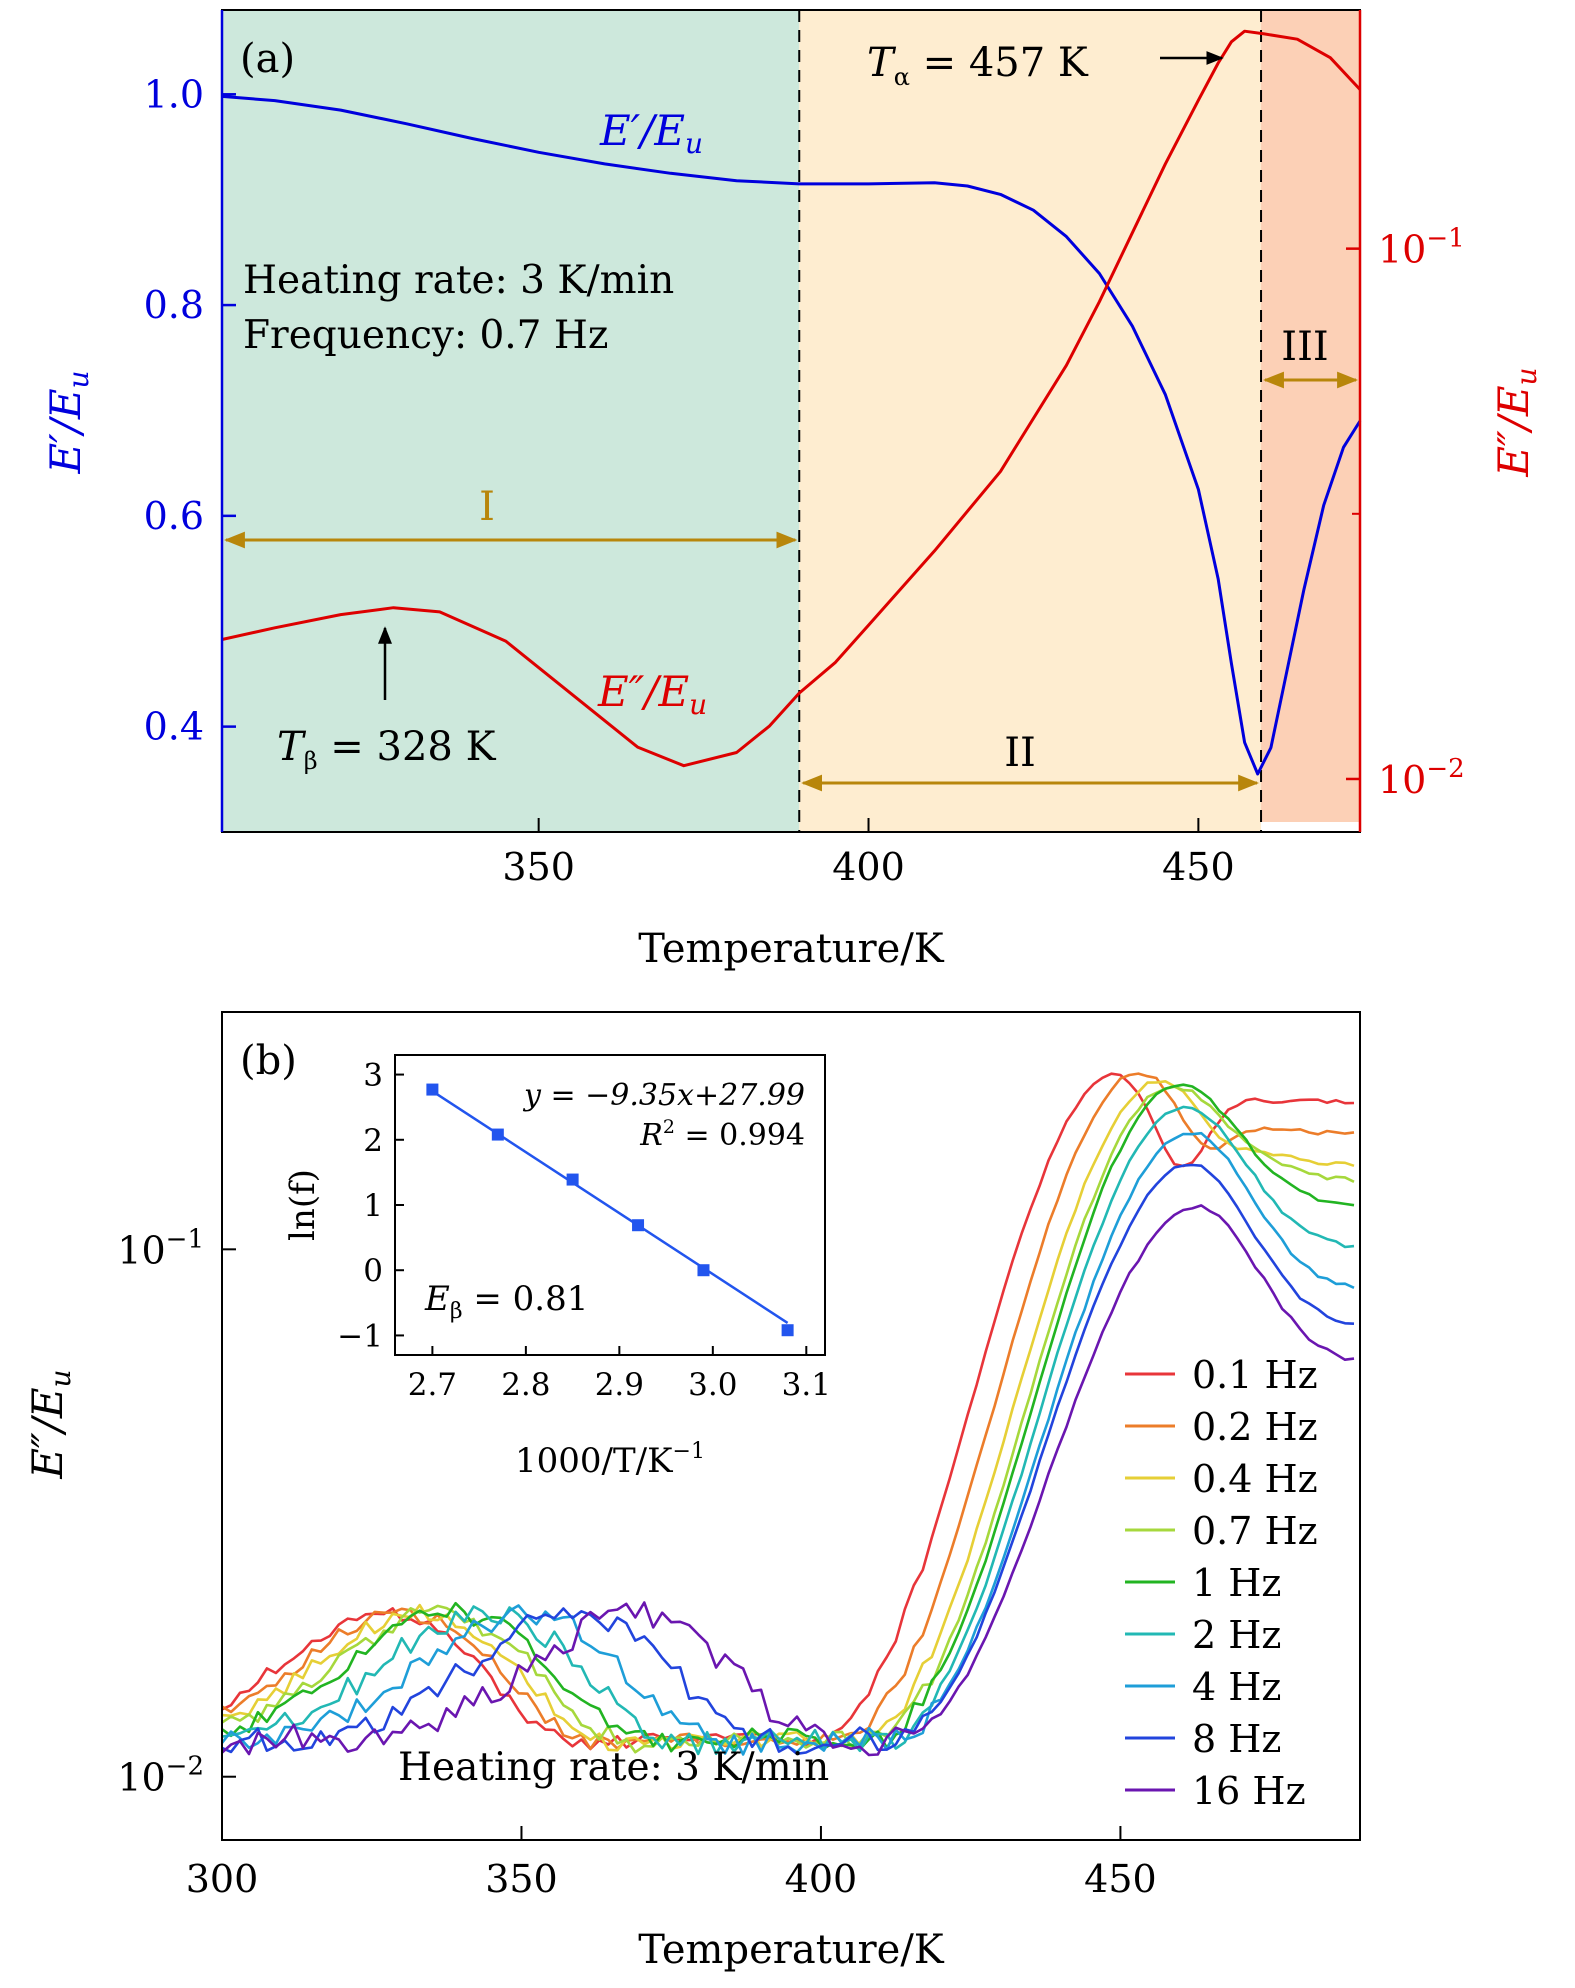 This screenshot has width=1575, height=1988. Describe the element at coordinates (651, 133) in the screenshot. I see `e-prime-series-label: E′/Eu` at that location.